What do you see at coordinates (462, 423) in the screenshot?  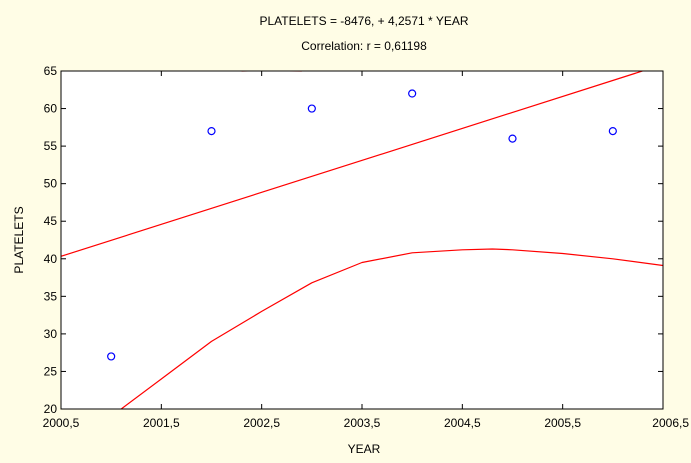 I see `x-tick-label: 2004,5` at bounding box center [462, 423].